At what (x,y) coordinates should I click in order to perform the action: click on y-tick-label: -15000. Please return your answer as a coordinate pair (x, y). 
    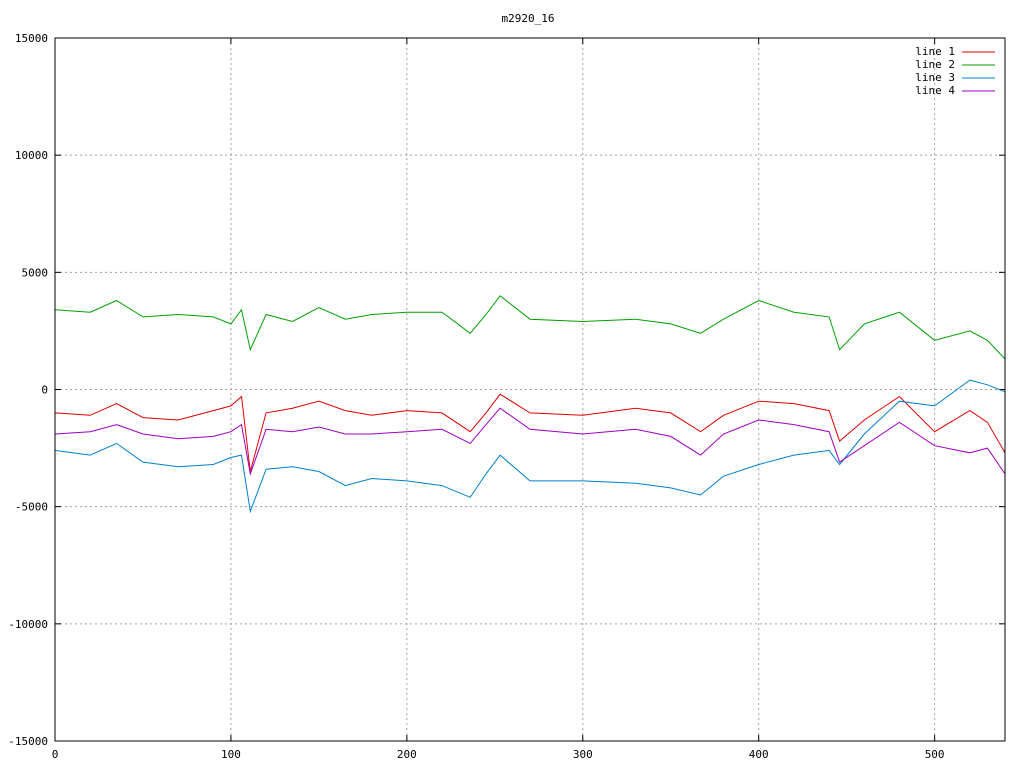
    Looking at the image, I should click on (28, 741).